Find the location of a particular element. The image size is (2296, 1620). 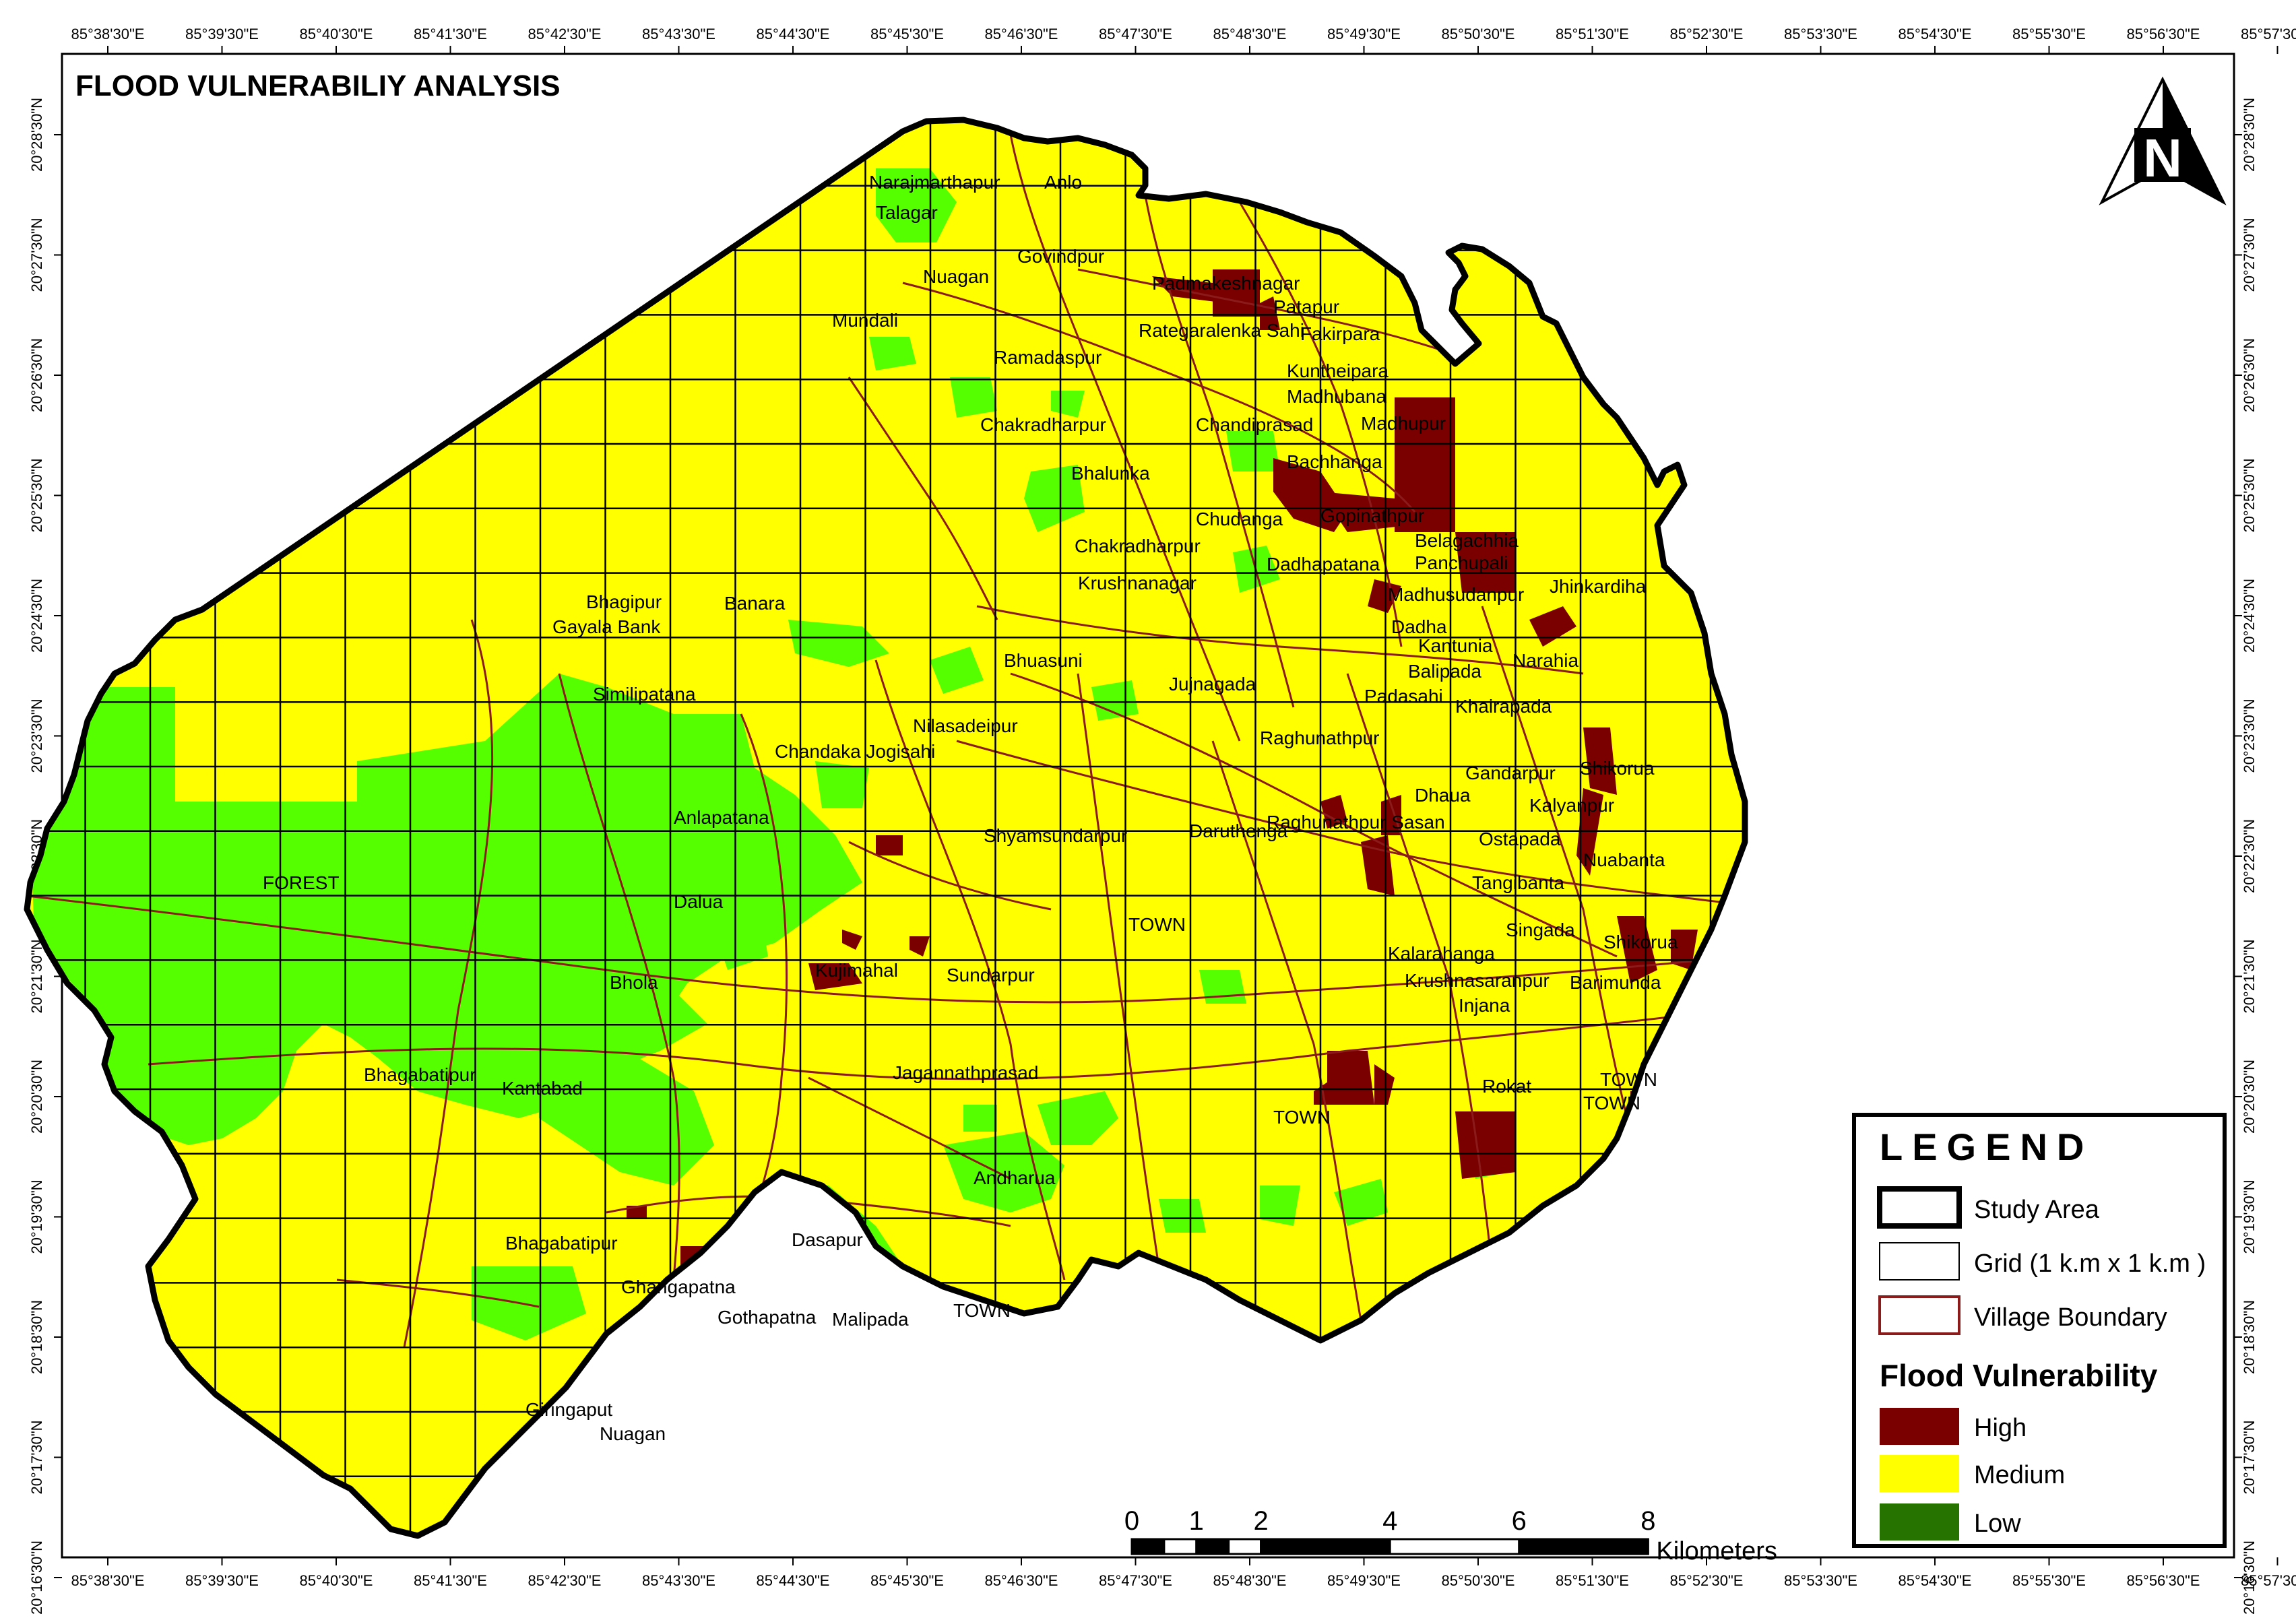

lon-label-bottom: 85°38'30"E is located at coordinates (108, 1581).